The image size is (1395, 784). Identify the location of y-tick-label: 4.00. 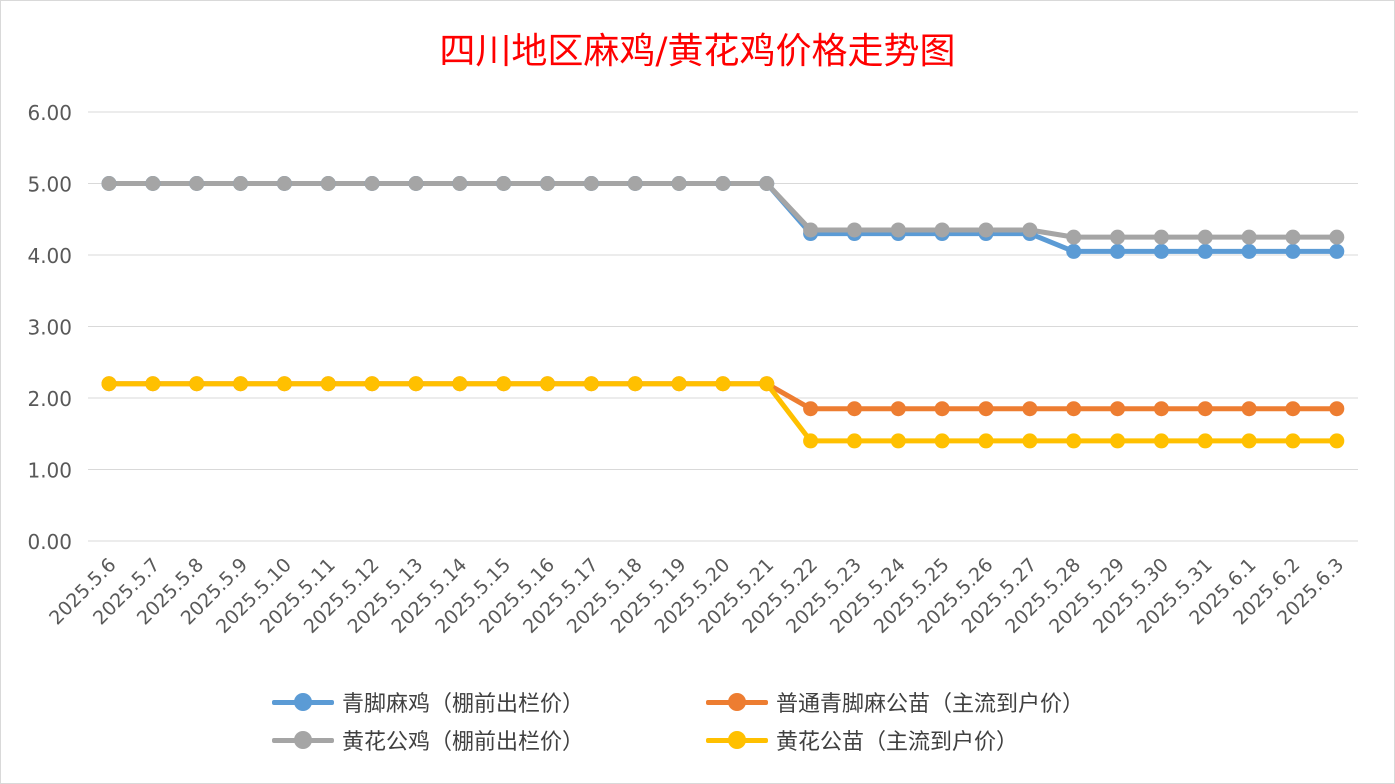
(49, 256).